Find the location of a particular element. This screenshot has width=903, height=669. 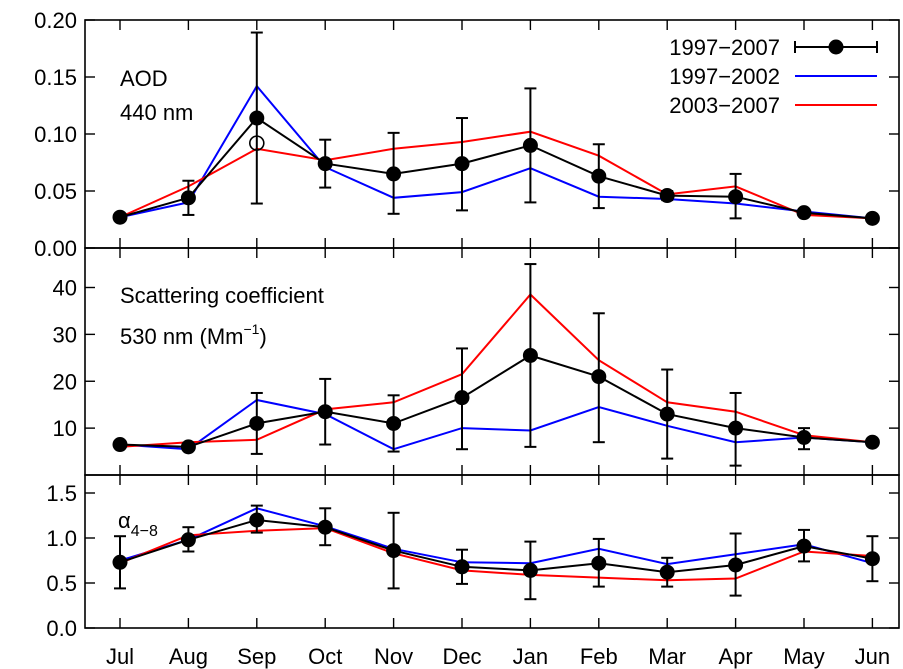

unit-close: ) is located at coordinates (262, 336).